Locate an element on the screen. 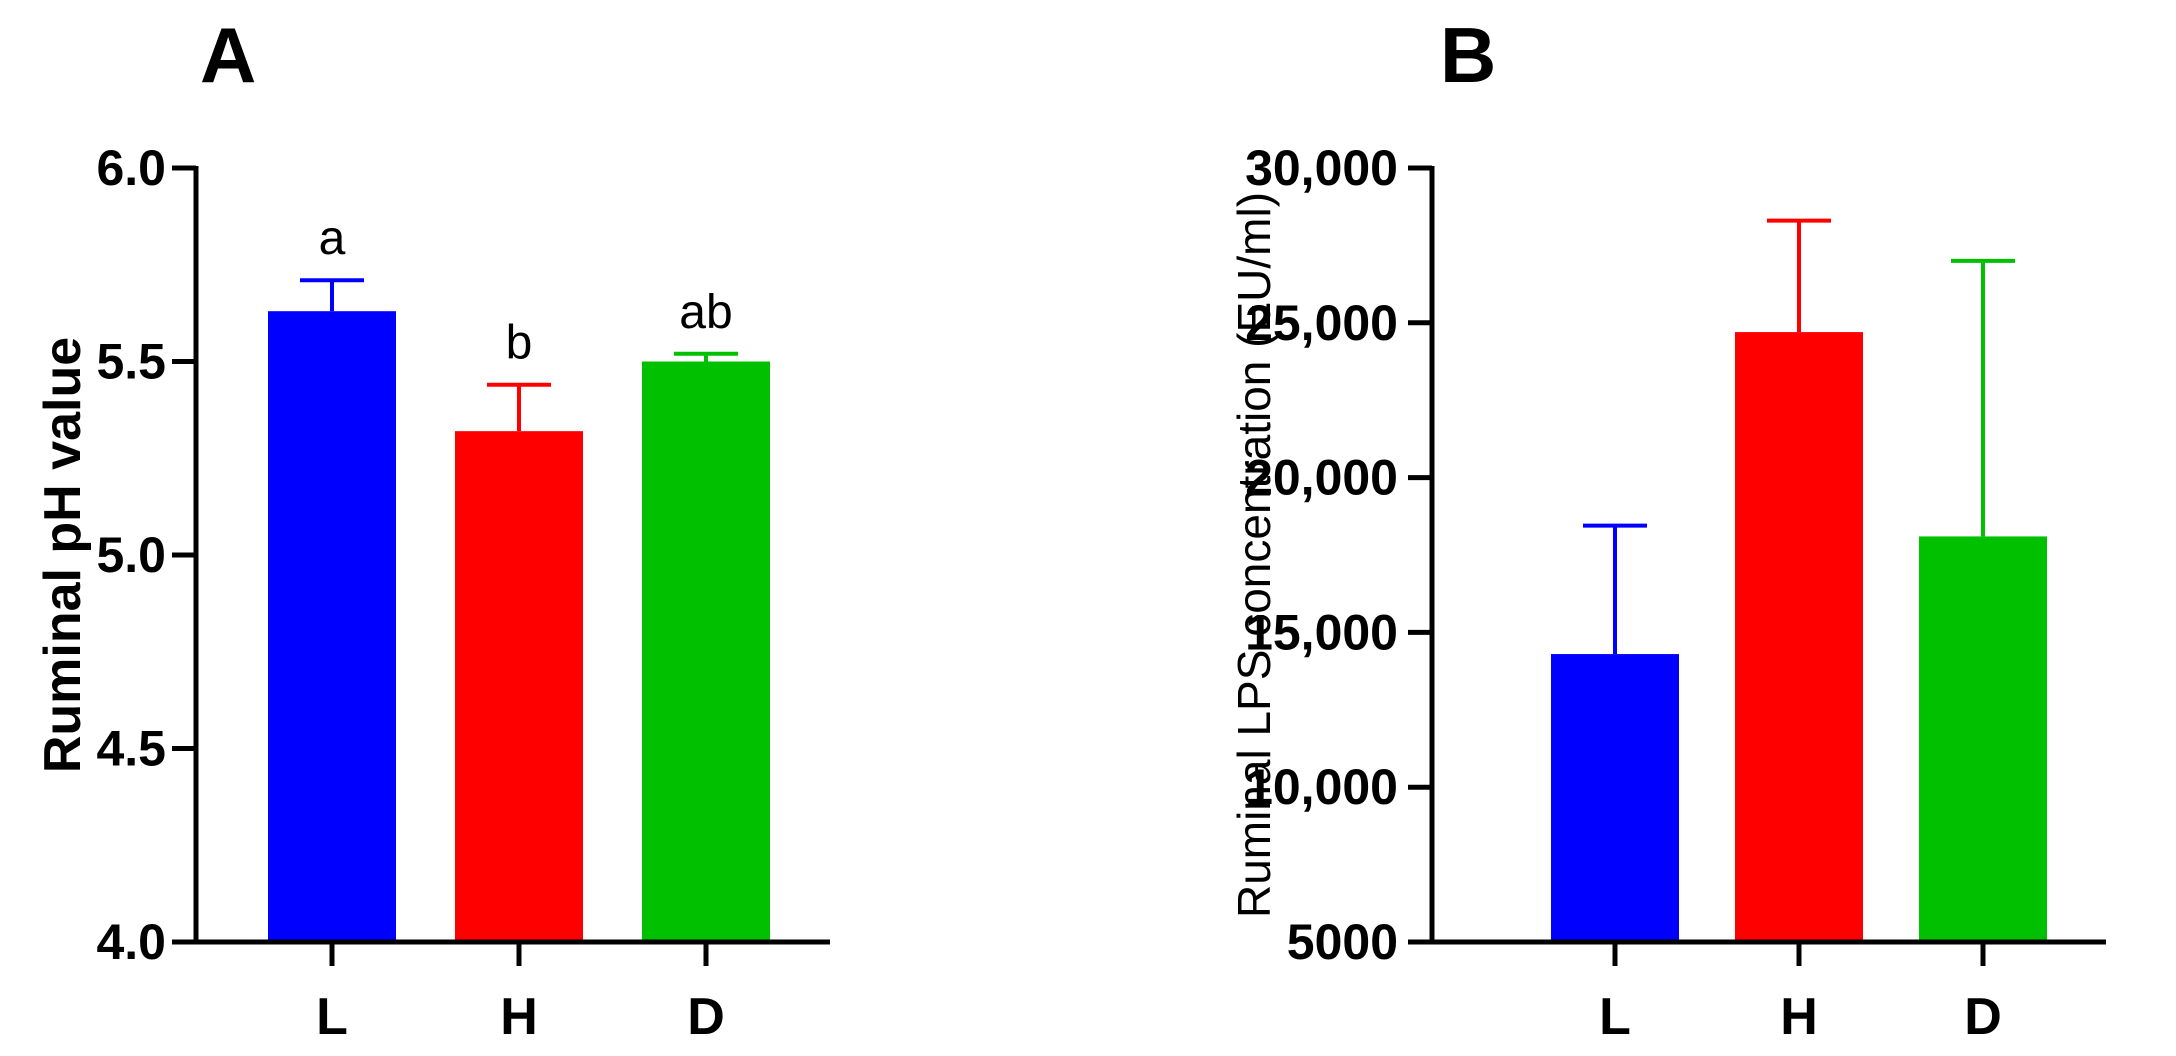 The width and height of the screenshot is (2176, 1056). x-tick-label-b-L: L is located at coordinates (1615, 1017).